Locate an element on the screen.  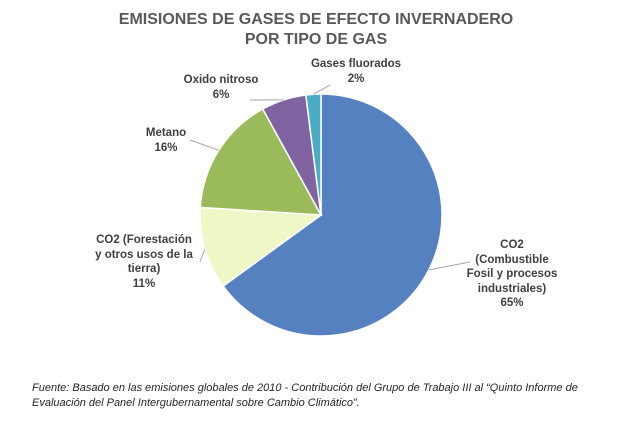
slice-metano is located at coordinates (261, 161).